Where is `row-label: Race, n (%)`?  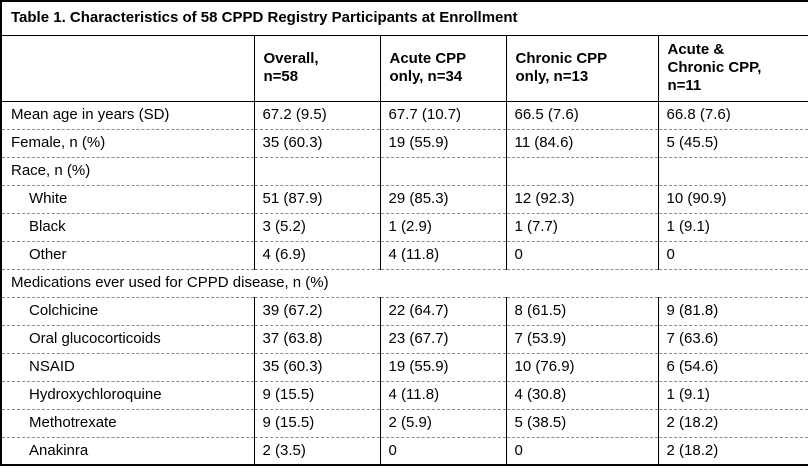
row-label: Race, n (%) is located at coordinates (127, 170).